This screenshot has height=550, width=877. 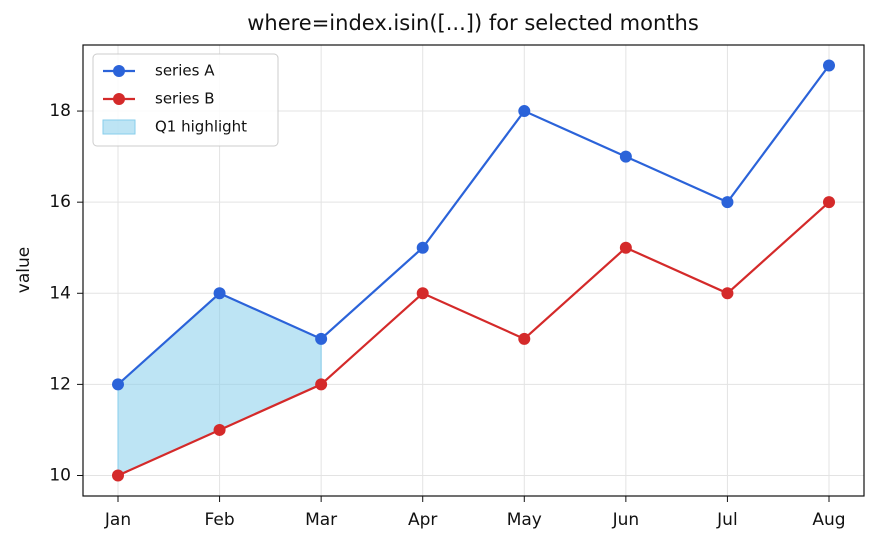 What do you see at coordinates (828, 520) in the screenshot?
I see `x-tick-label: Aug` at bounding box center [828, 520].